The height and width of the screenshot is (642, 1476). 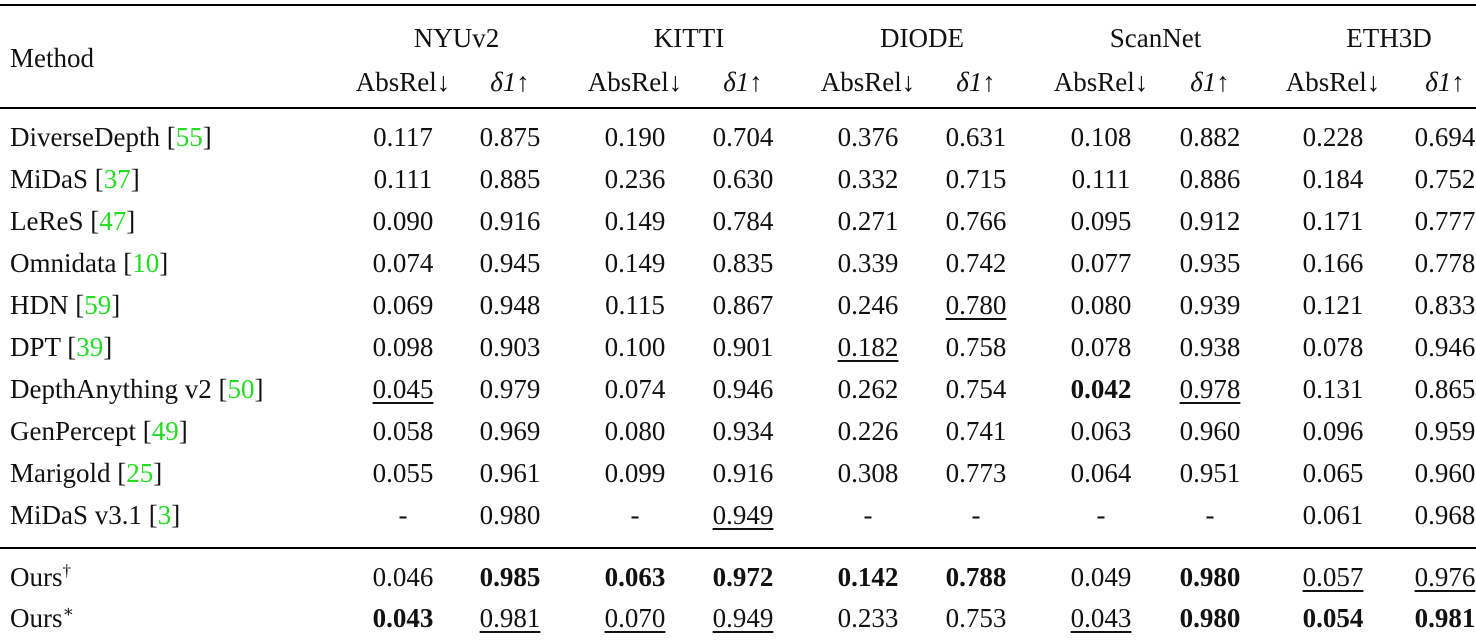 What do you see at coordinates (976, 347) in the screenshot?
I see `cell: 0.758` at bounding box center [976, 347].